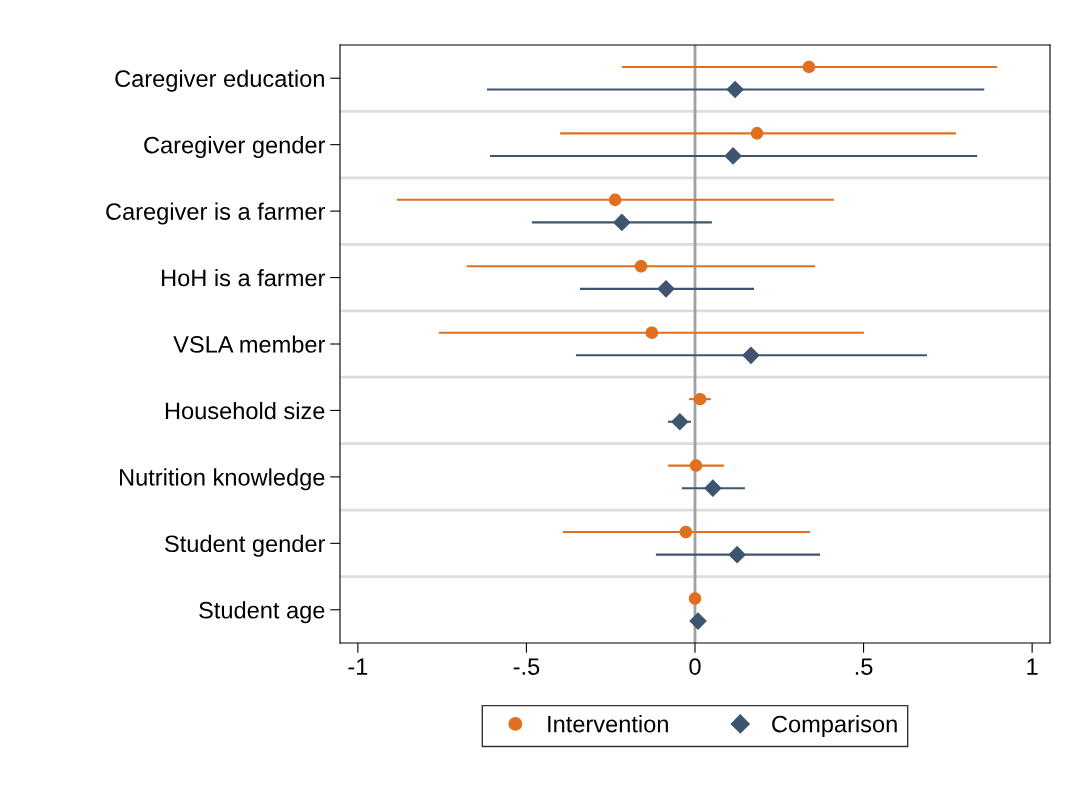 This screenshot has height=799, width=1084. I want to click on x-tick-label: 0, so click(695, 666).